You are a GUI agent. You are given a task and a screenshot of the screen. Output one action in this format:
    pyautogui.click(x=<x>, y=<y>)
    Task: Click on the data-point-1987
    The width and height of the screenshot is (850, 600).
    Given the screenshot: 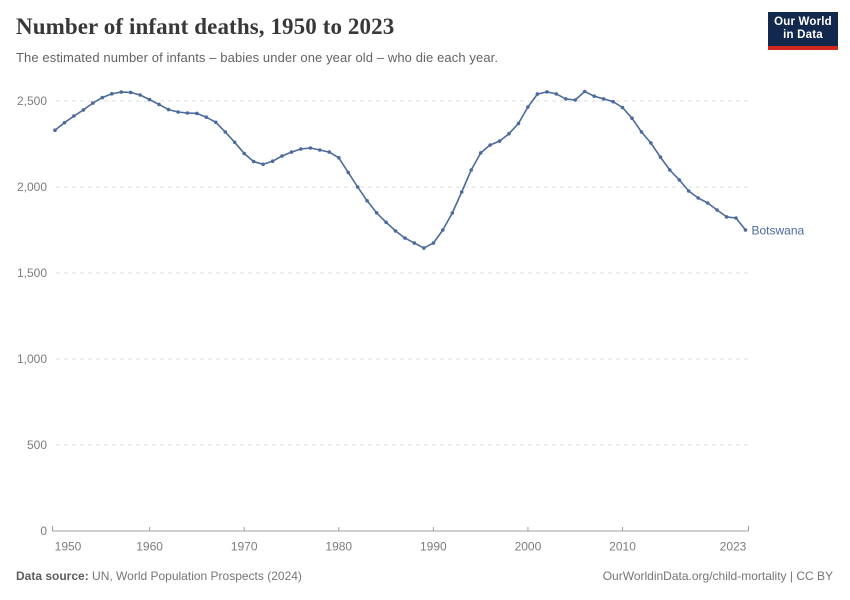 What is the action you would take?
    pyautogui.click(x=405, y=238)
    